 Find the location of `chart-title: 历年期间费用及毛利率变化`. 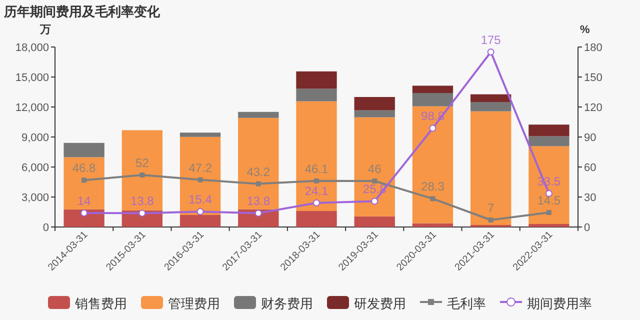

chart-title: 历年期间费用及毛利率变化 is located at coordinates (82, 11).